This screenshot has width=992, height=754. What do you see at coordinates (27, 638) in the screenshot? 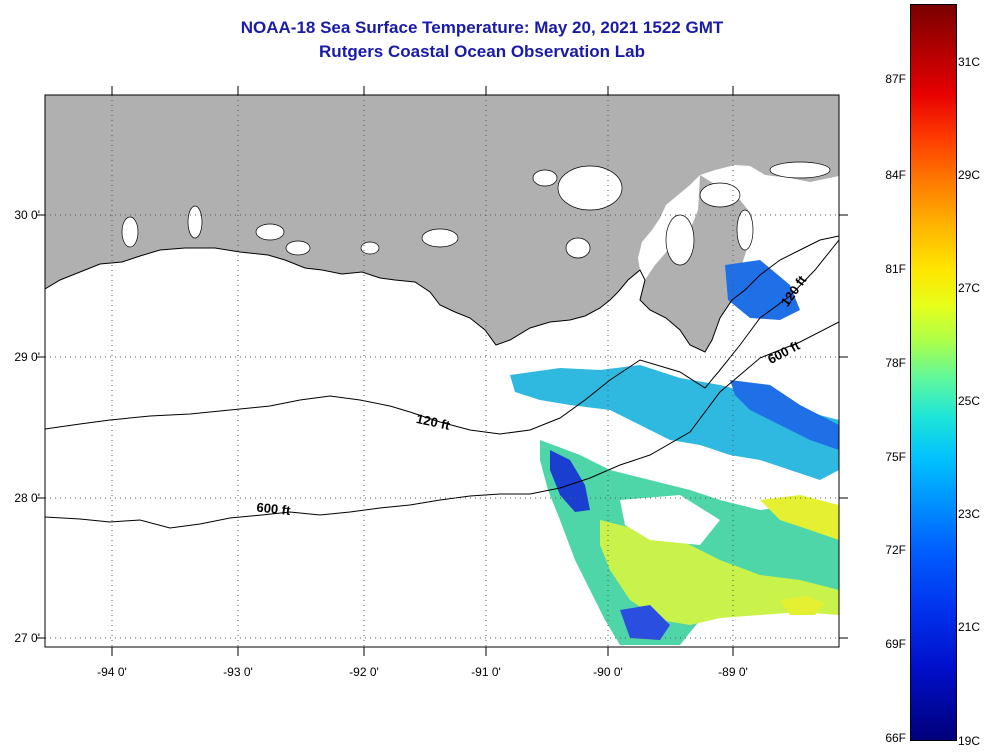
I see `lat-label-27: 27 0'` at bounding box center [27, 638].